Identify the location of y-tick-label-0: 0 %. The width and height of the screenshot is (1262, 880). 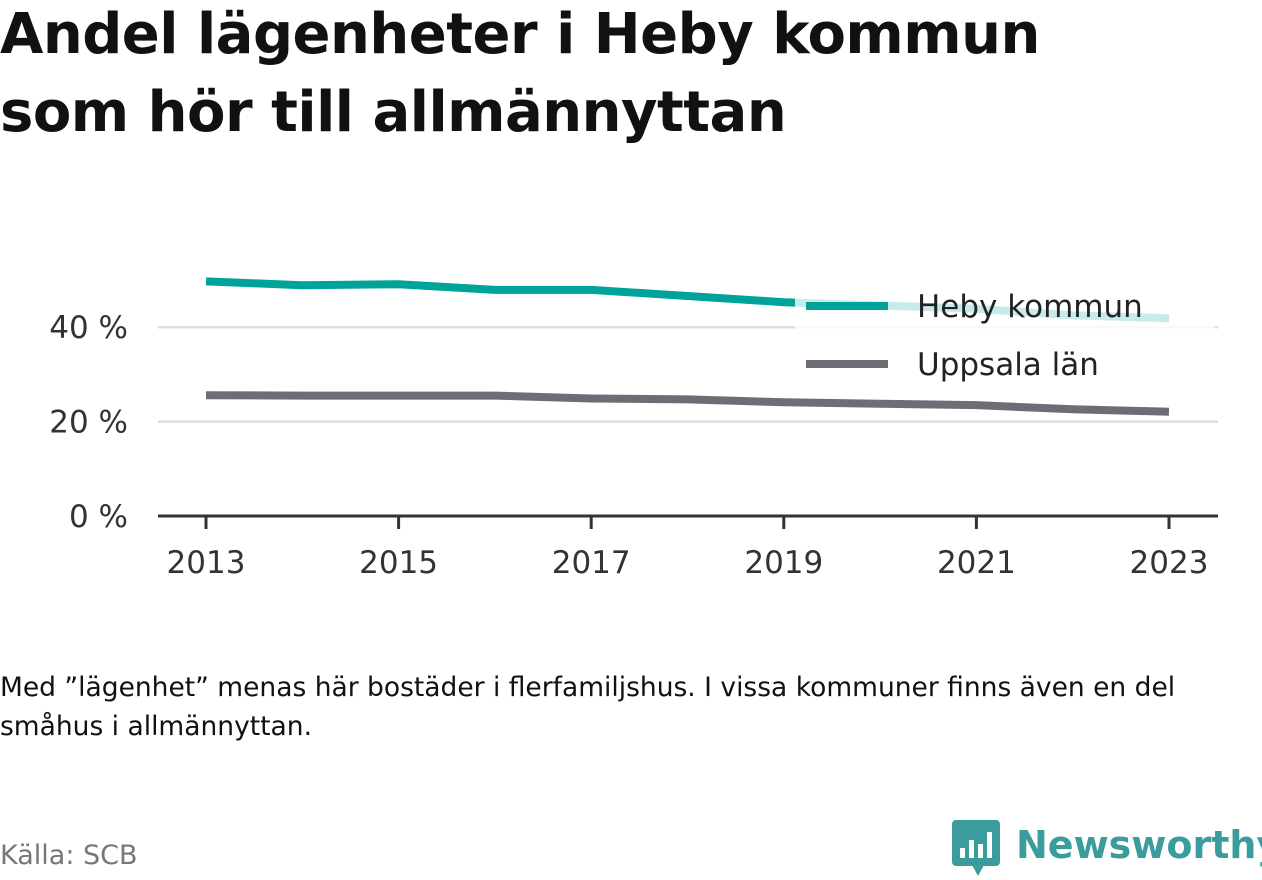
(98, 517).